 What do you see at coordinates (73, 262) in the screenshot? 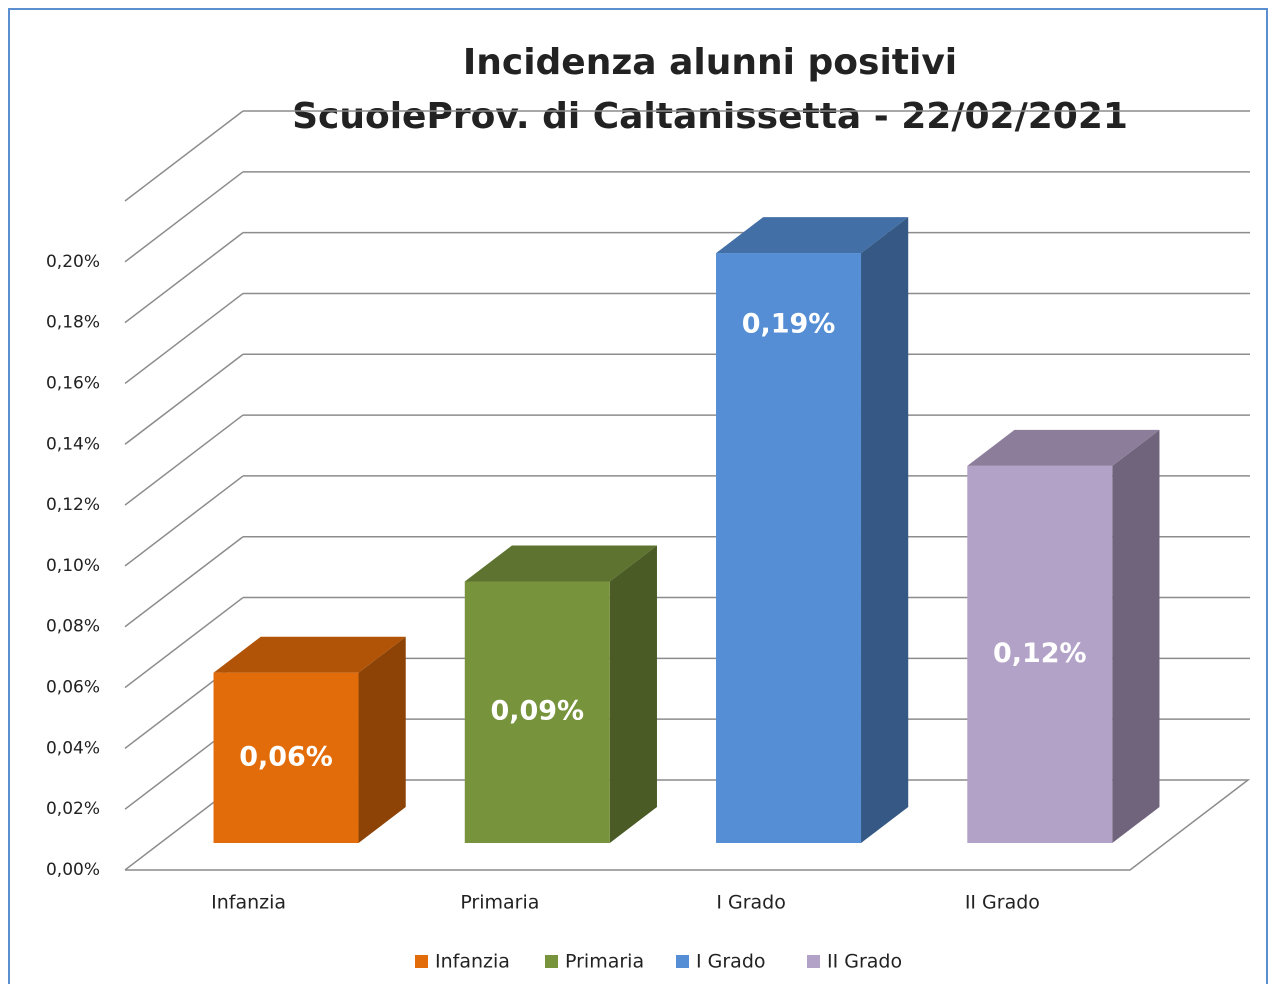
I see `y-tick-label: 0,20%` at bounding box center [73, 262].